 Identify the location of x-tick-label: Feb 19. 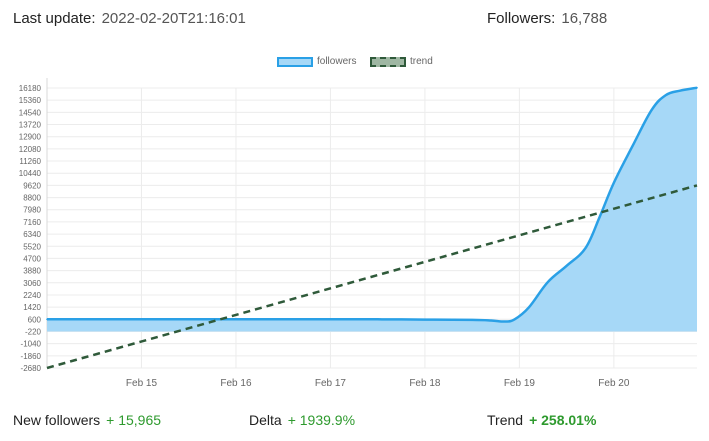
(520, 383).